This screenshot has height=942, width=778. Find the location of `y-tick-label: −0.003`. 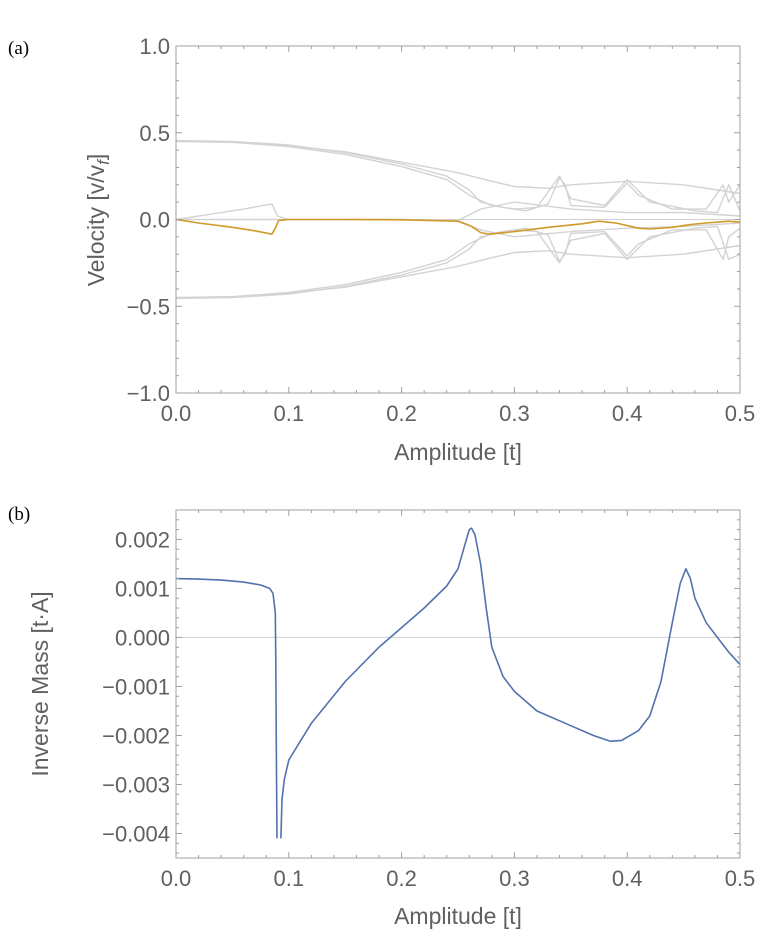

y-tick-label: −0.003 is located at coordinates (136, 784).